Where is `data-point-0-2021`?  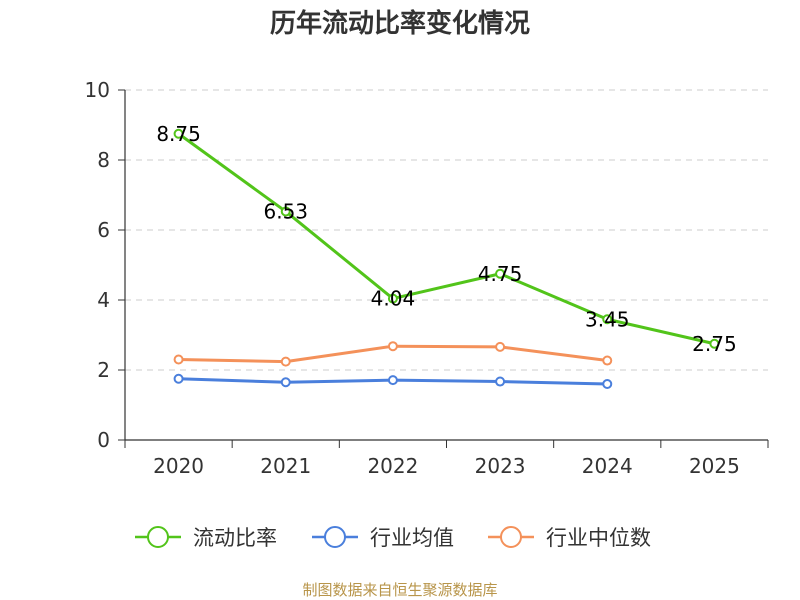 data-point-0-2021 is located at coordinates (285, 211).